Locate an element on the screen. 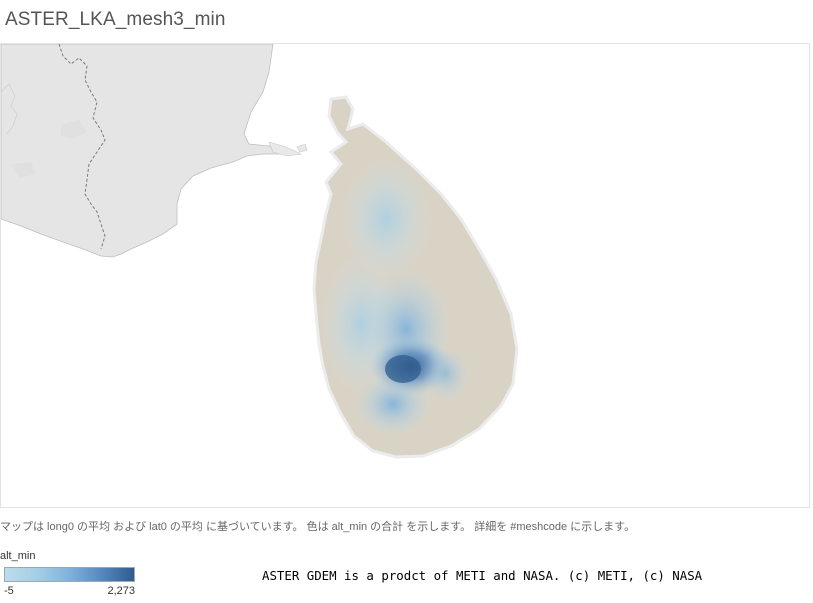 This screenshot has width=813, height=603. legend-color-ramp is located at coordinates (69, 574).